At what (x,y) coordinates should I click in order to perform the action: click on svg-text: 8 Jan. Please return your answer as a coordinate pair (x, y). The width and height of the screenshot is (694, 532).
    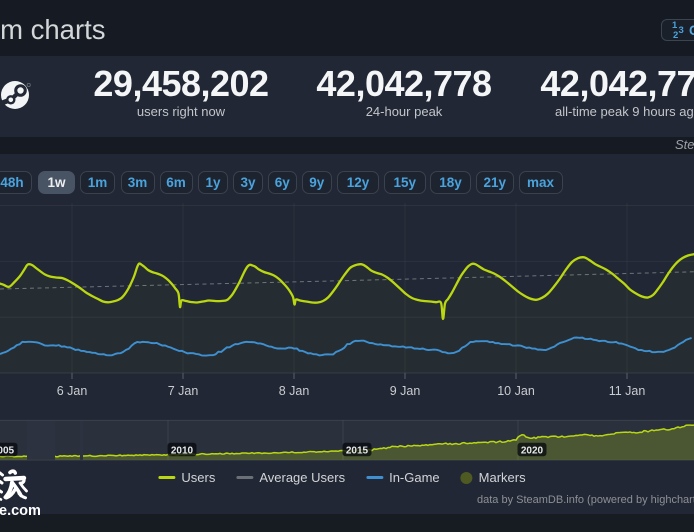
    Looking at the image, I should click on (294, 391).